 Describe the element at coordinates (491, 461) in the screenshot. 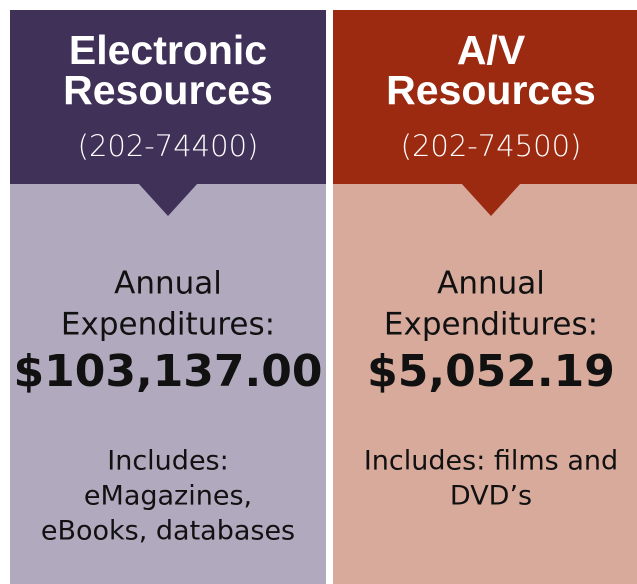

I see `includes-text: Includes: films and` at that location.